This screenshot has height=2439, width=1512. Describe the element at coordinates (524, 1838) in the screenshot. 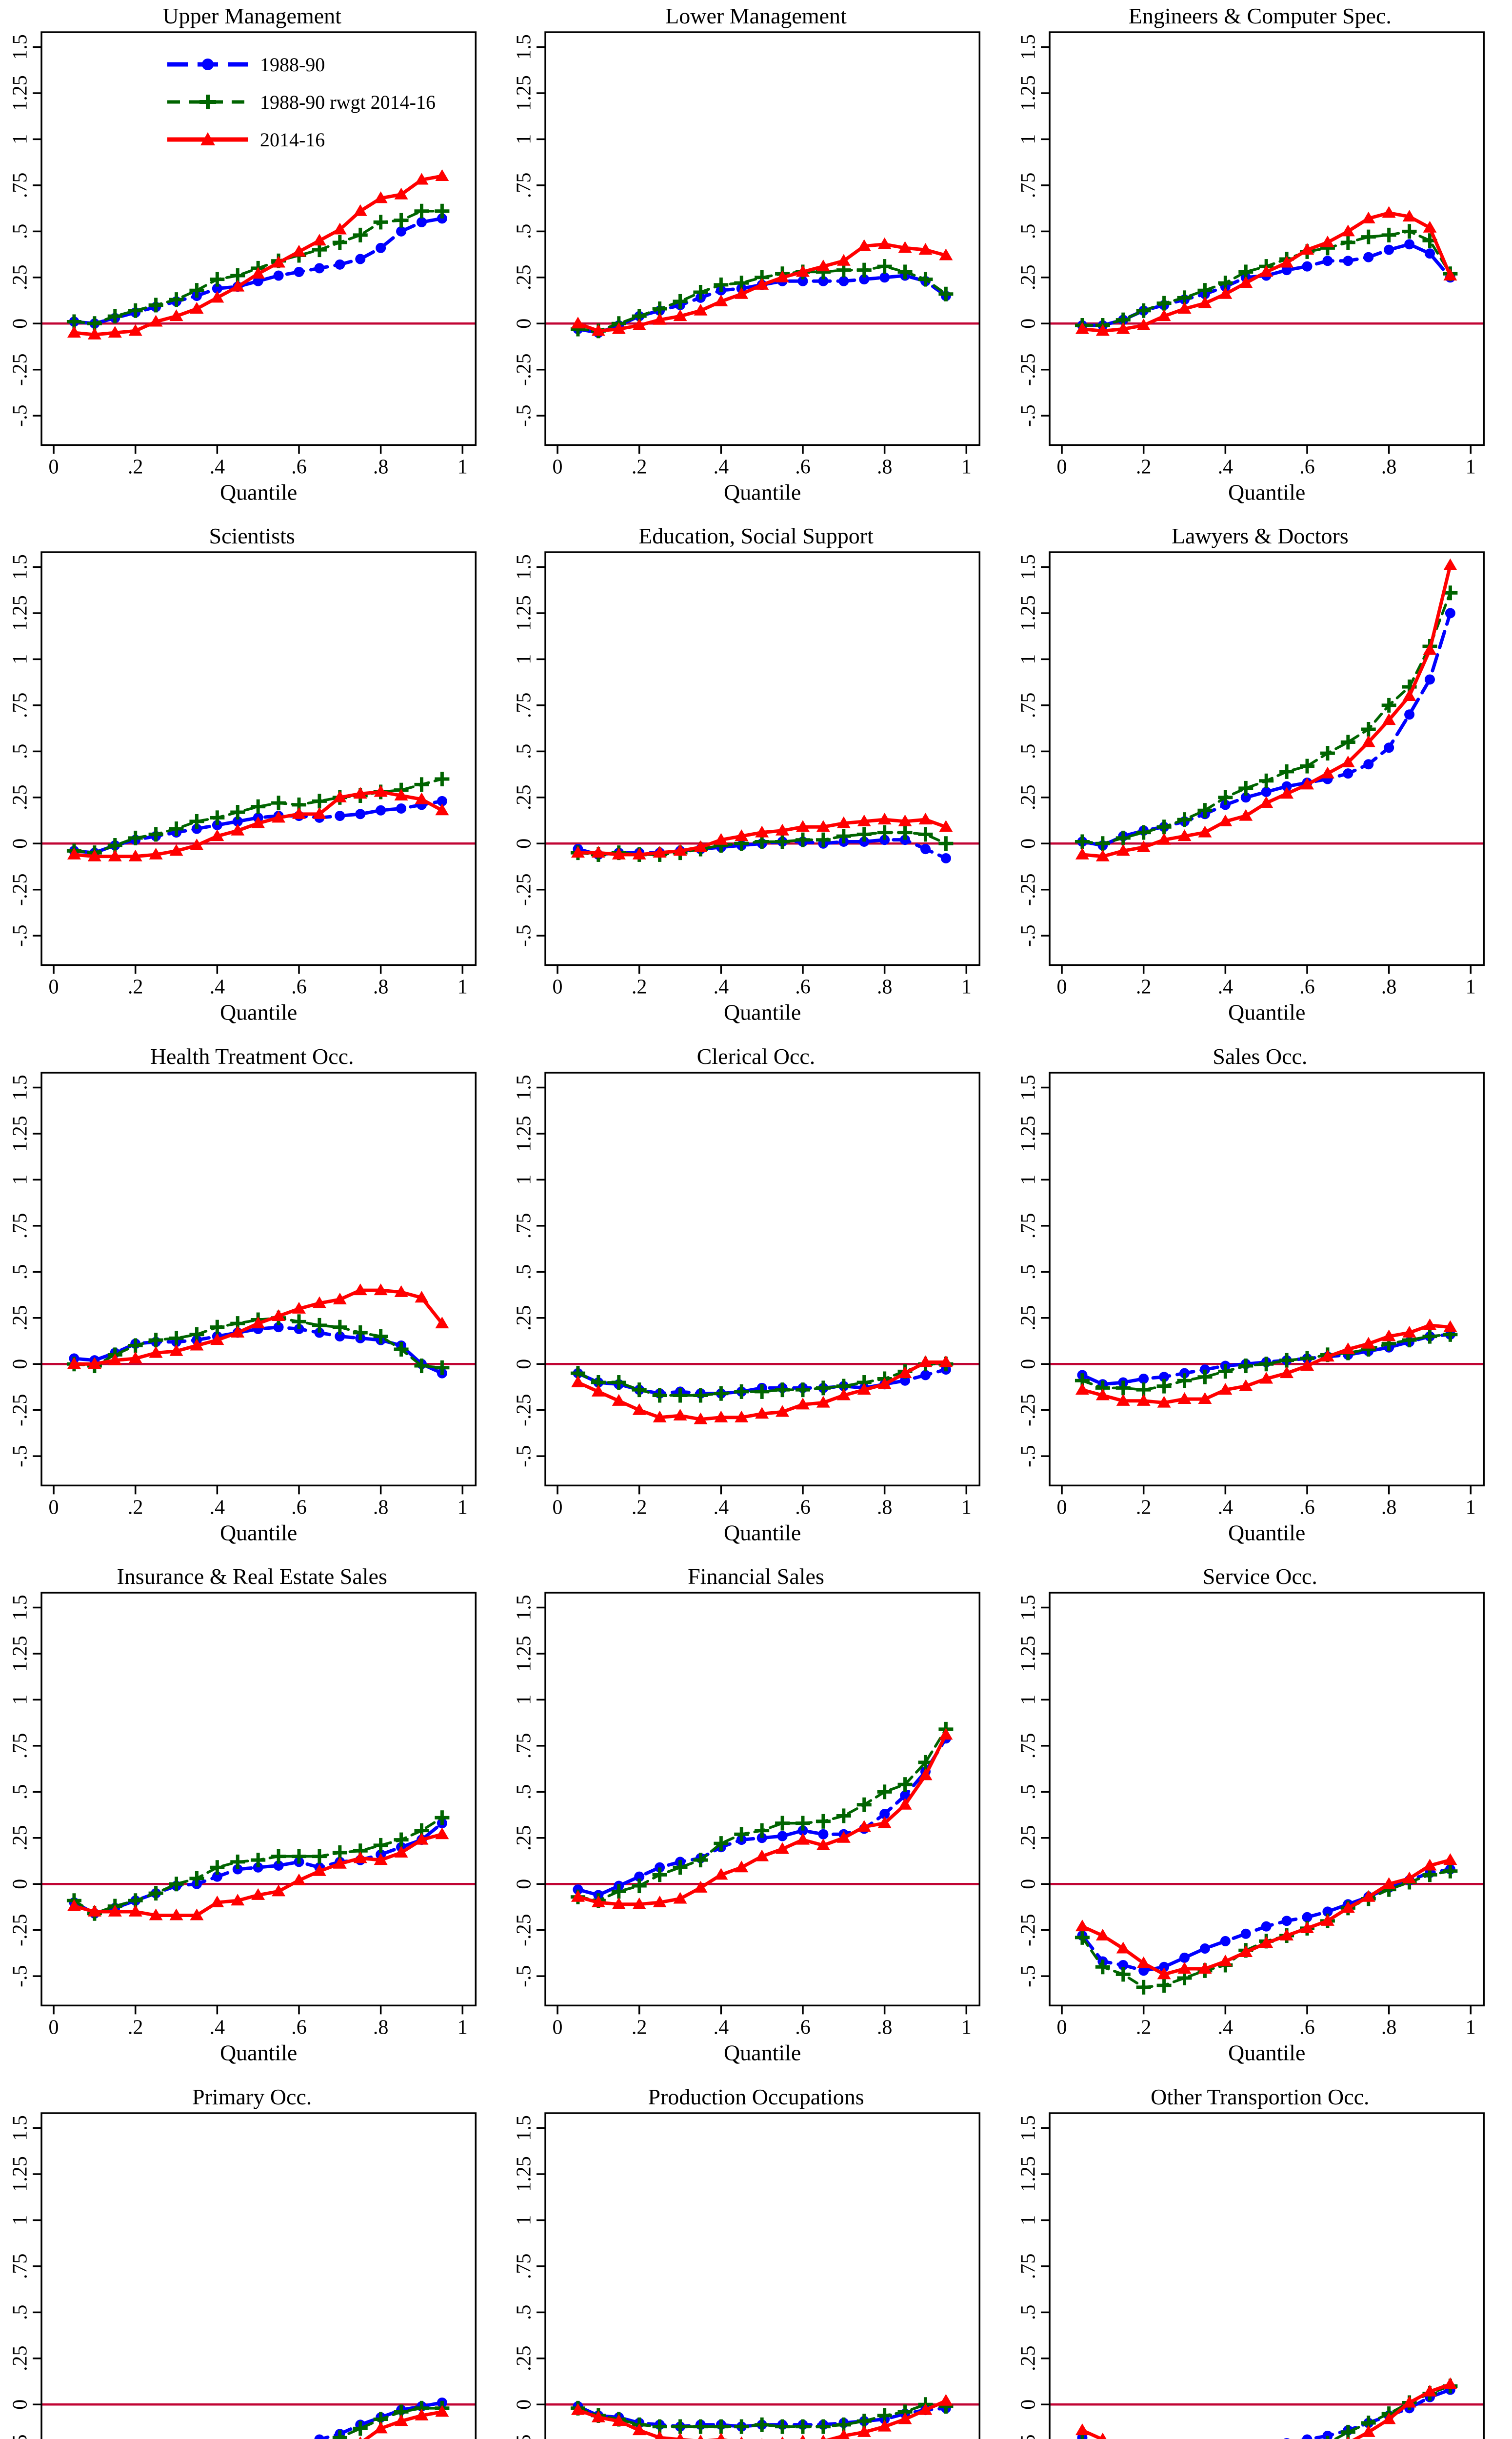

I see `y-tick-label: .25` at that location.